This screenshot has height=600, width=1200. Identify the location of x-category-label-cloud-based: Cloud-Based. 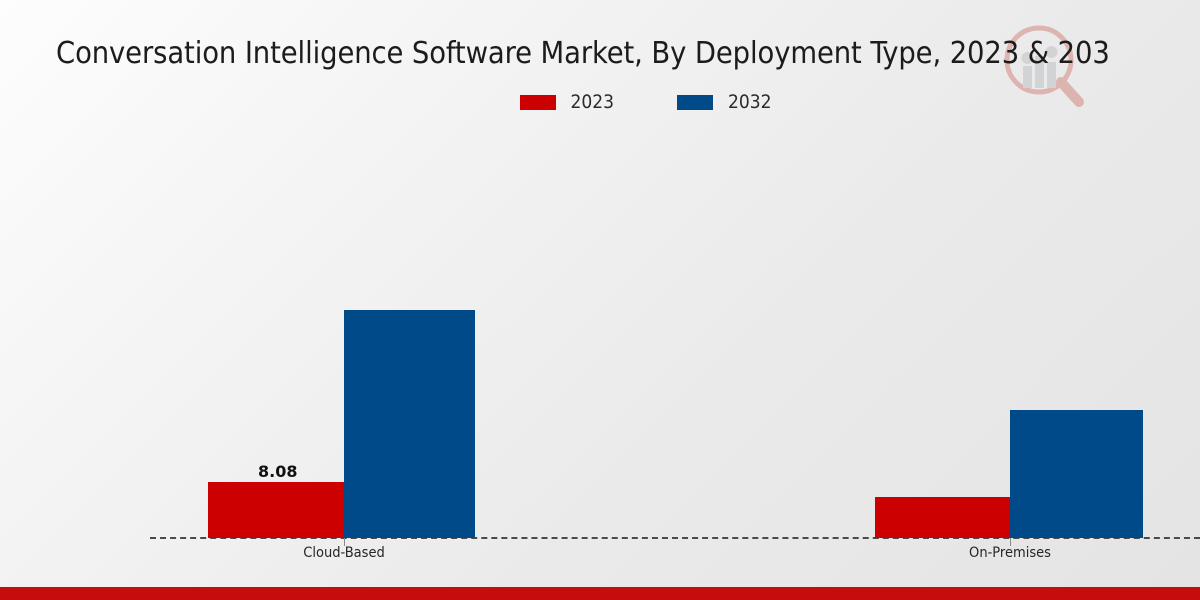
(344, 553).